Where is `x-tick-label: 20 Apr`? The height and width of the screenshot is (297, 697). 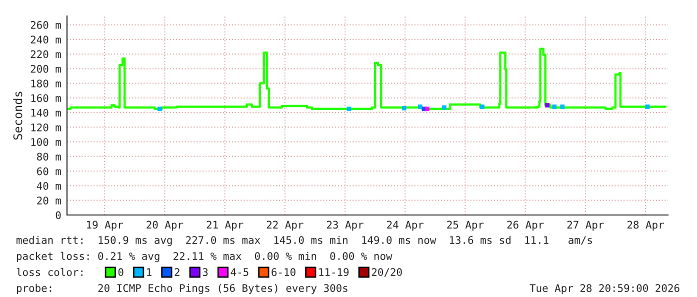 x-tick-label: 20 Apr is located at coordinates (165, 225).